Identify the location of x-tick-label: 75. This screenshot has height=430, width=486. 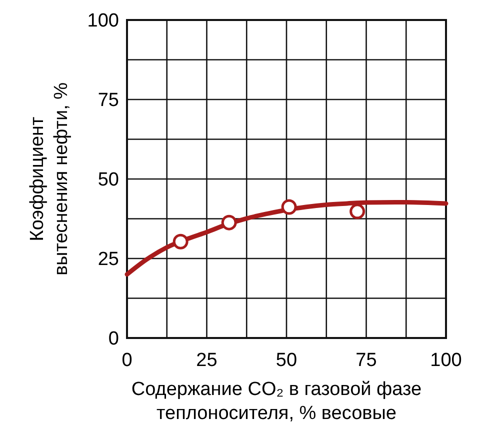
(366, 360).